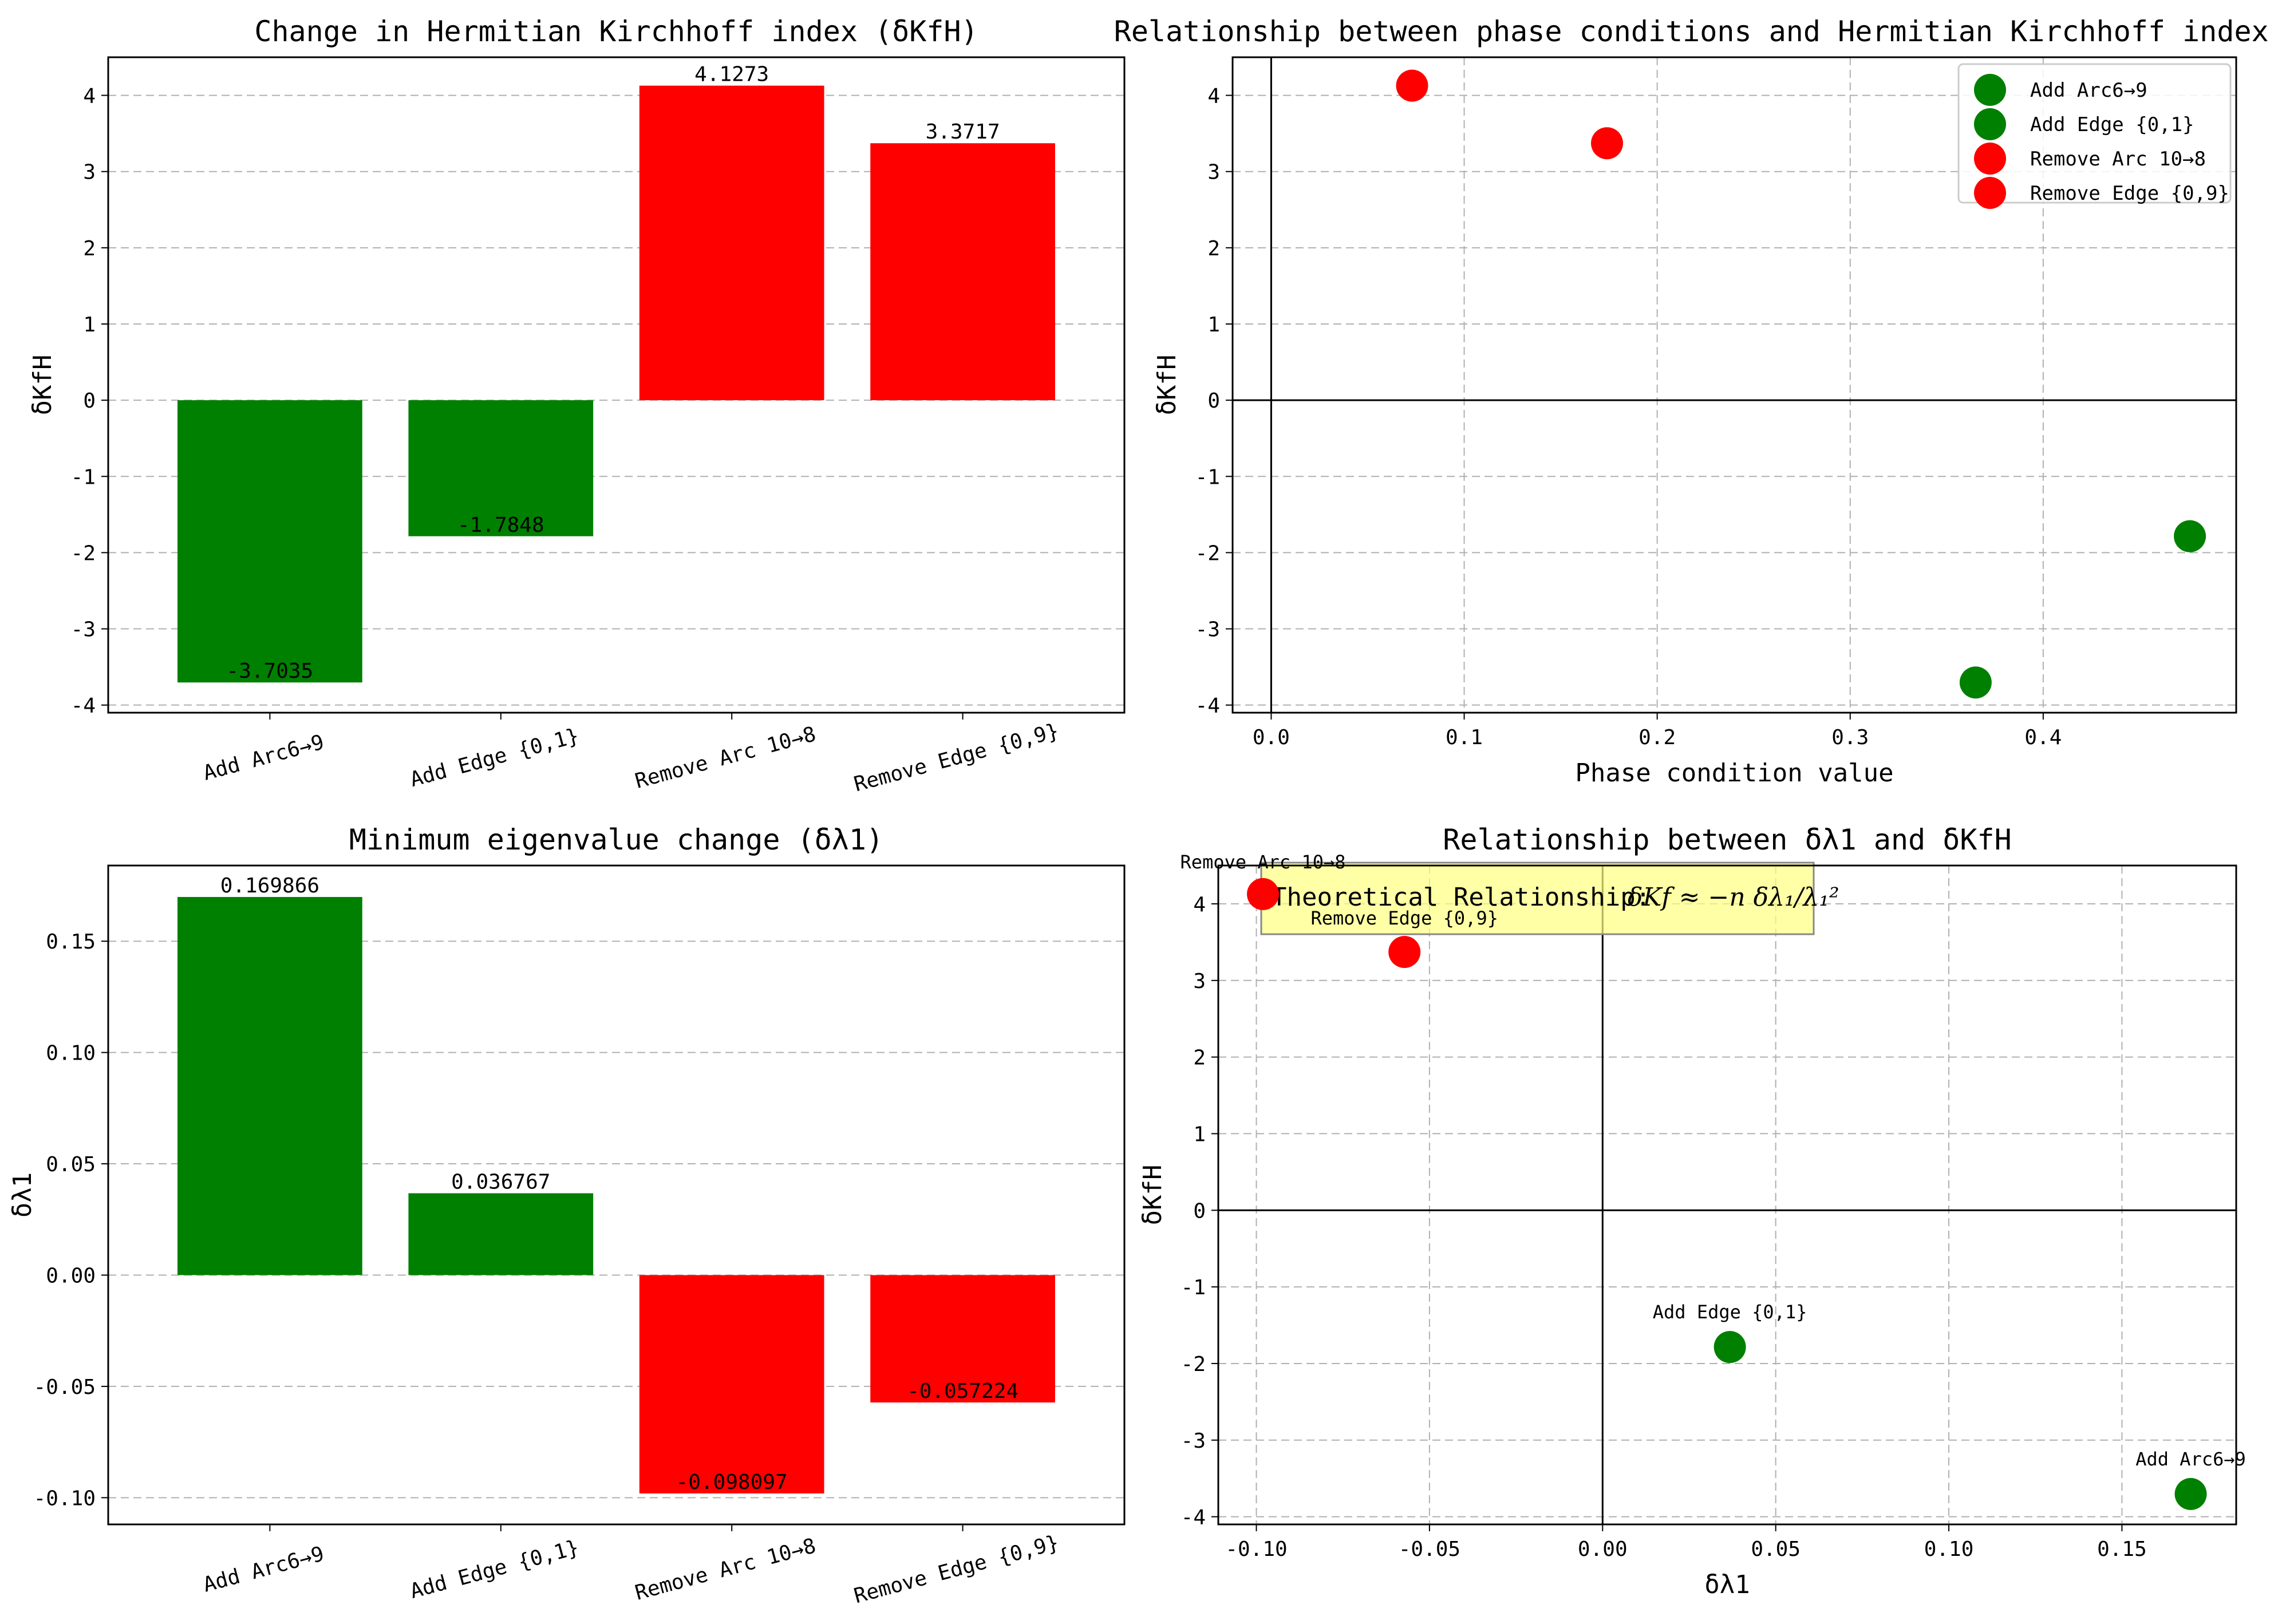 The width and height of the screenshot is (2286, 1624). What do you see at coordinates (2122, 1549) in the screenshot?
I see `x-tick-label: 0.15` at bounding box center [2122, 1549].